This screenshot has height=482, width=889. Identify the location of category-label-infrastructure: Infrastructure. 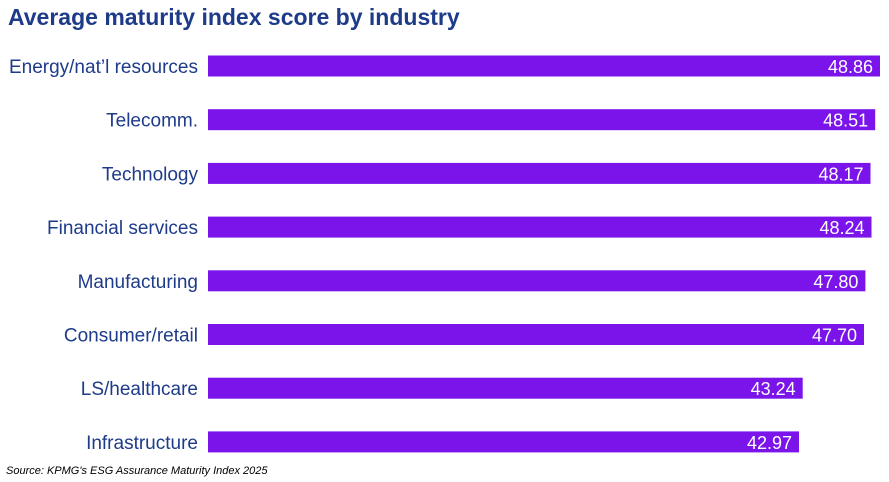
(142, 443).